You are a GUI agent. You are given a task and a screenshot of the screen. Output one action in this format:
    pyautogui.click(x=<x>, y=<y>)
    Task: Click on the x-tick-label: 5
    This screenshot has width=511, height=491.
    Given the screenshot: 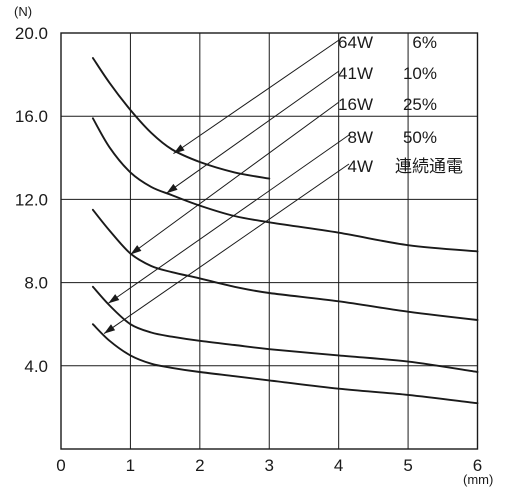 What is the action you would take?
    pyautogui.click(x=407, y=465)
    